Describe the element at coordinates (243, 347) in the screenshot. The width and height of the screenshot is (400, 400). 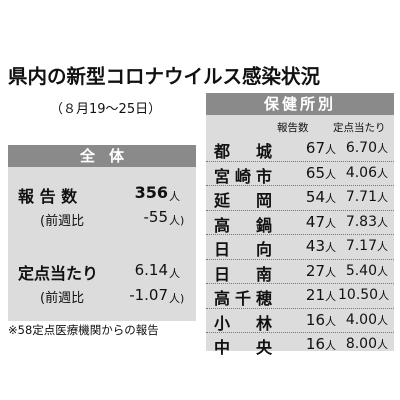
I see `health-center-name: 中央` at that location.